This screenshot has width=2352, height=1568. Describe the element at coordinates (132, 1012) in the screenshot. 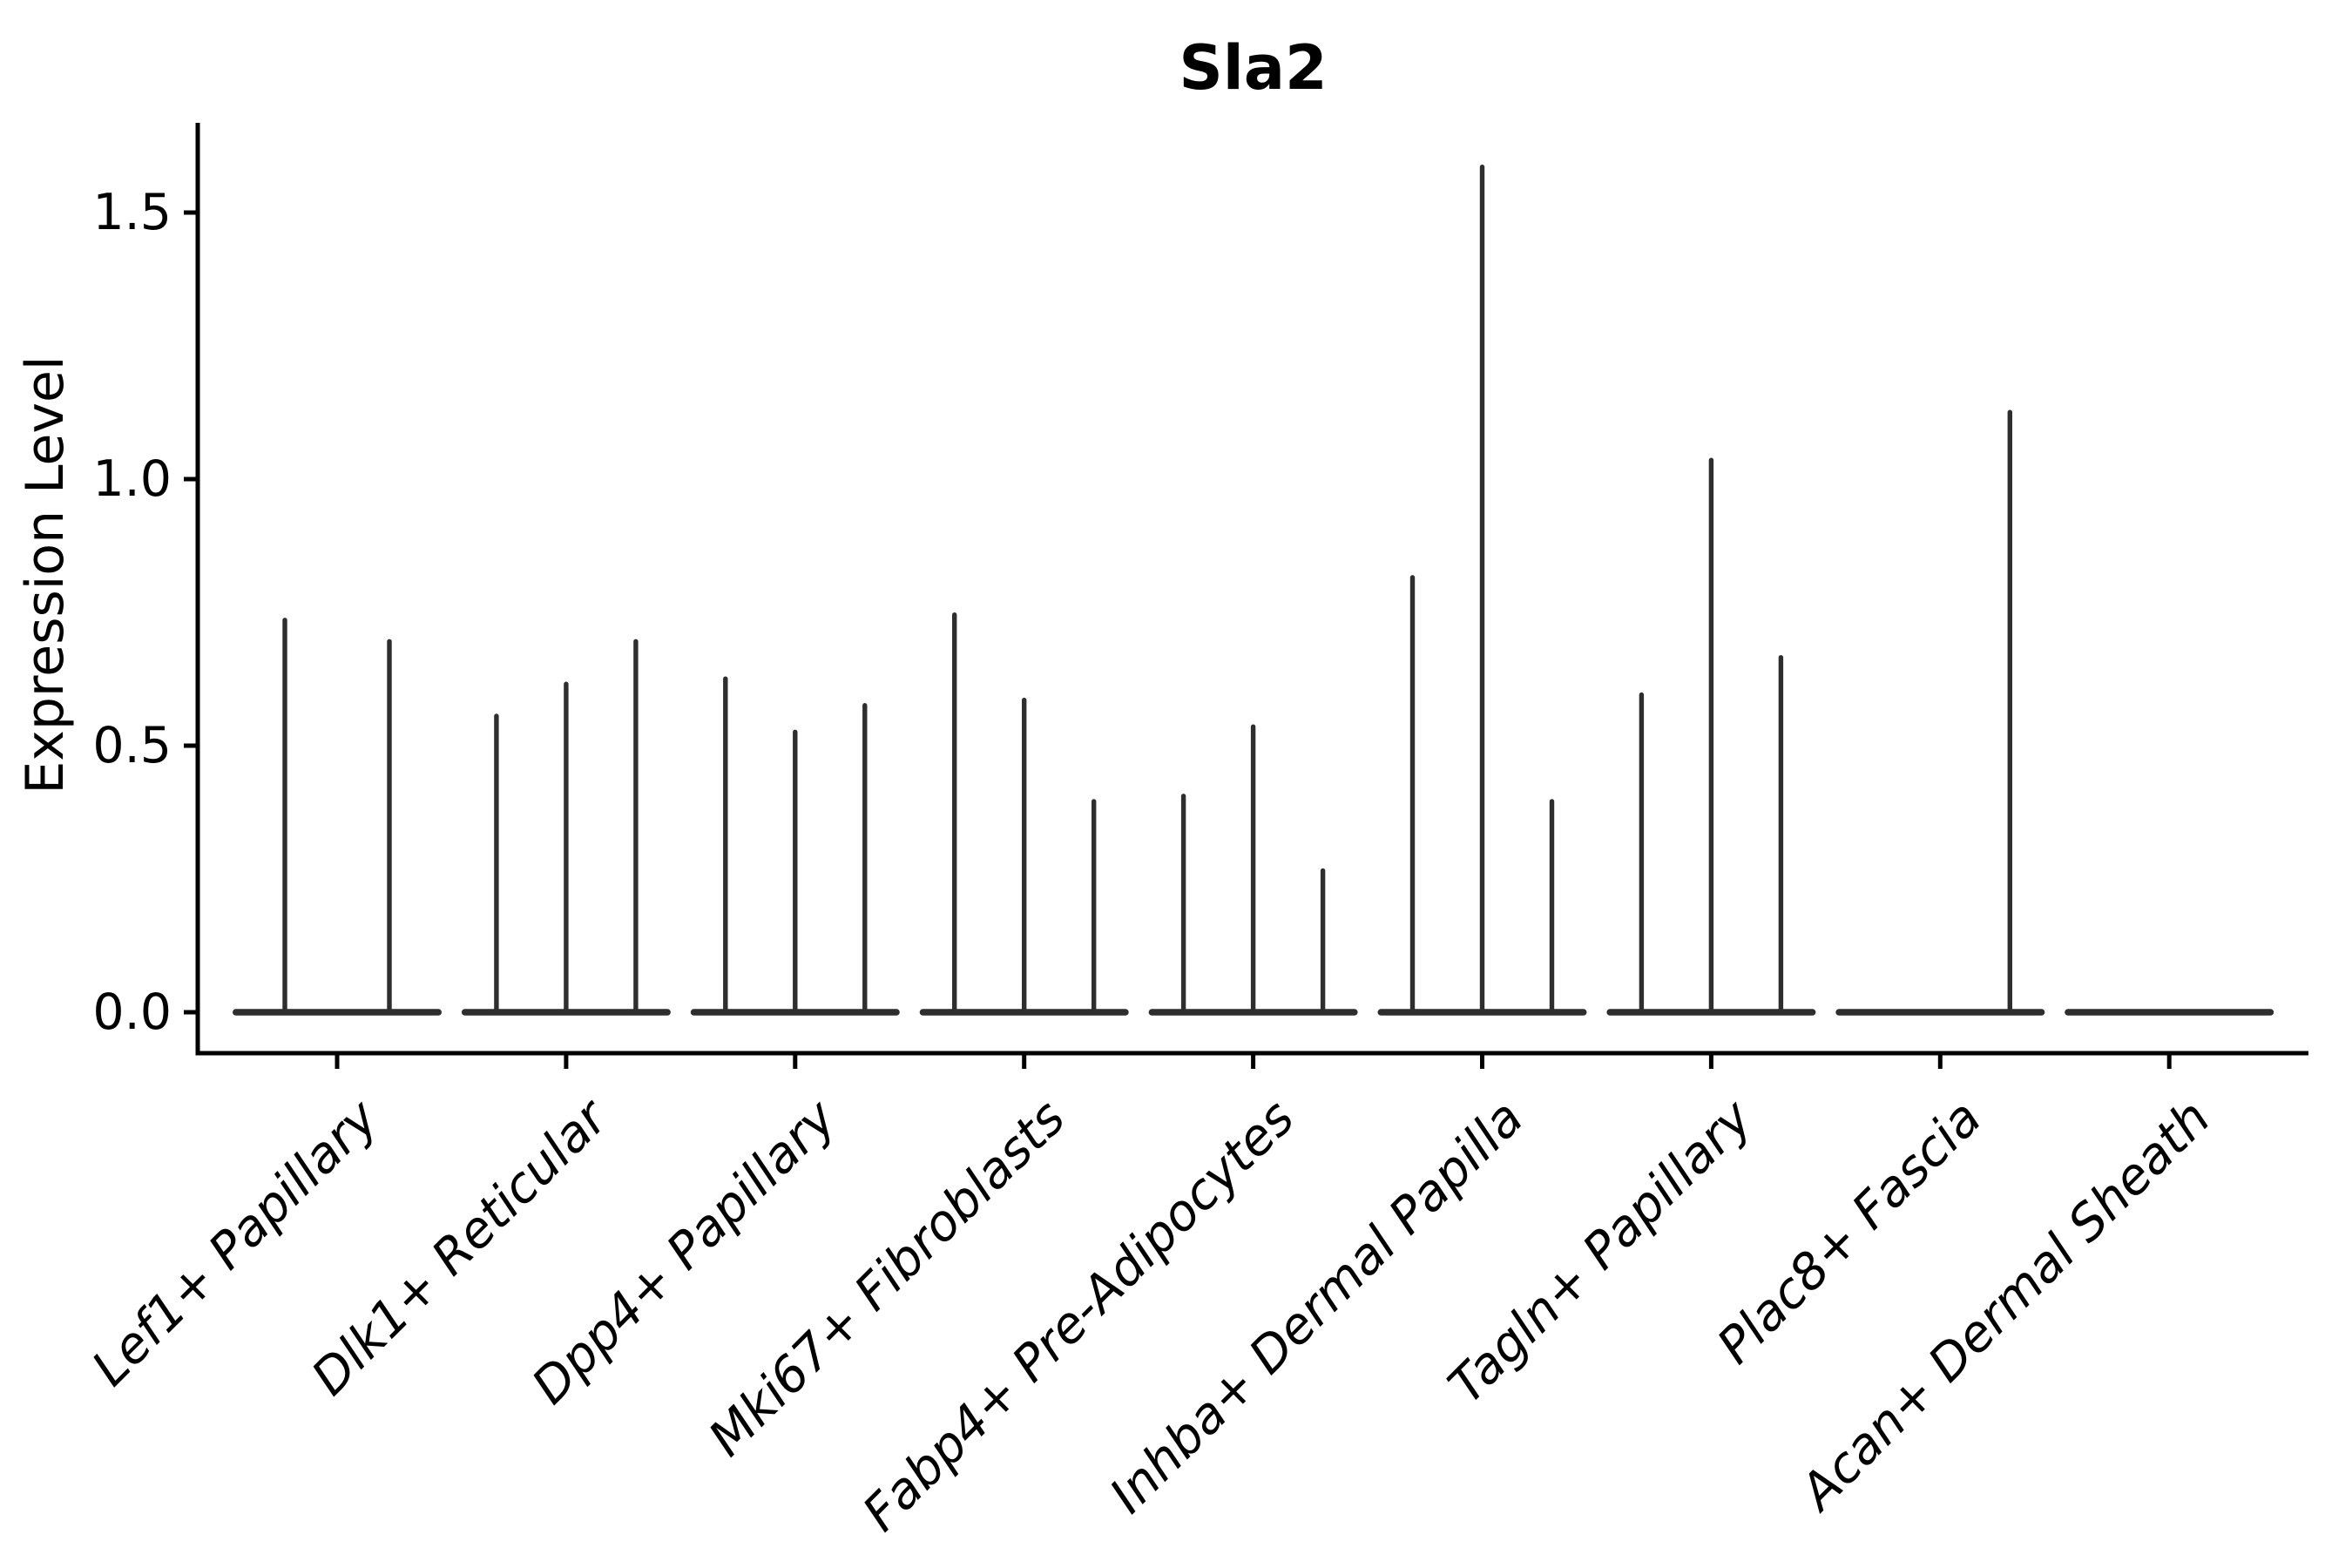

I see `y-tick-label: 0.0` at that location.